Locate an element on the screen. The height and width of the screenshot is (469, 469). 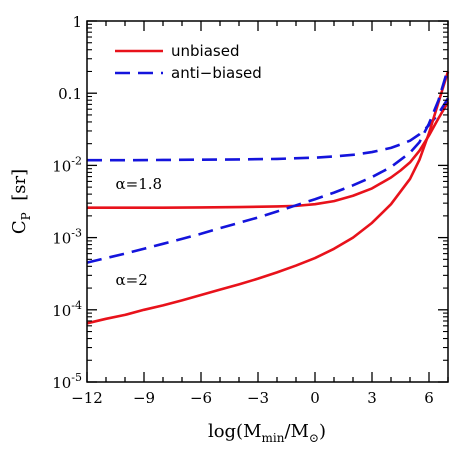
x-tick-label: −3 is located at coordinates (258, 398).